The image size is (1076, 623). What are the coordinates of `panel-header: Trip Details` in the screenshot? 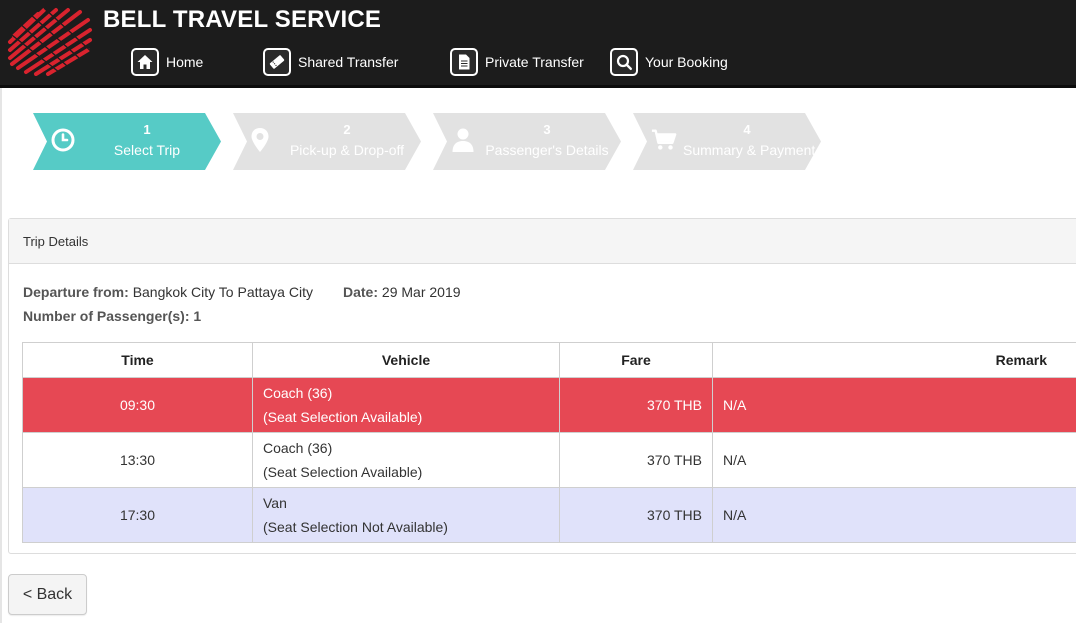 It's located at (542, 241).